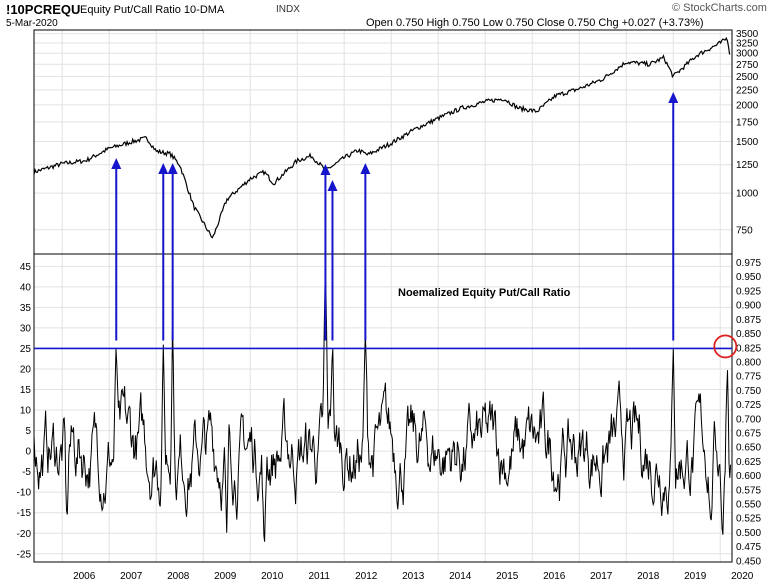 Image resolution: width=780 pixels, height=586 pixels. What do you see at coordinates (26, 369) in the screenshot?
I see `left-tick-label: 20` at bounding box center [26, 369].